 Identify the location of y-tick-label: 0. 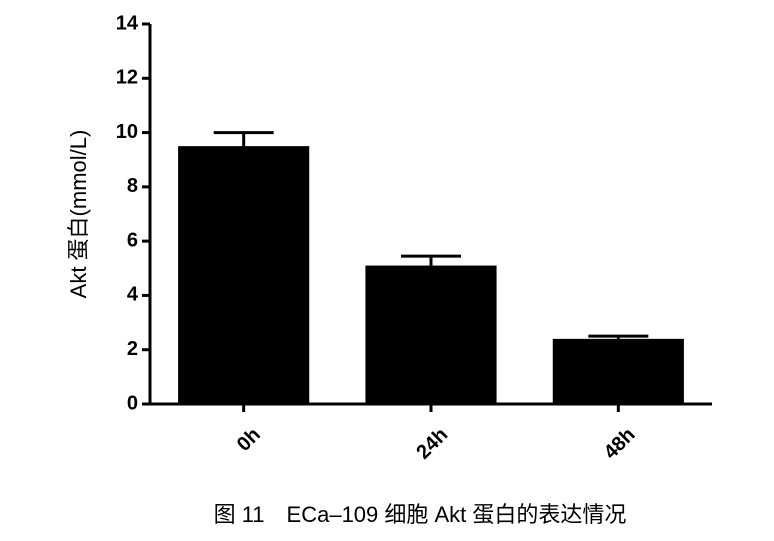
(132, 403).